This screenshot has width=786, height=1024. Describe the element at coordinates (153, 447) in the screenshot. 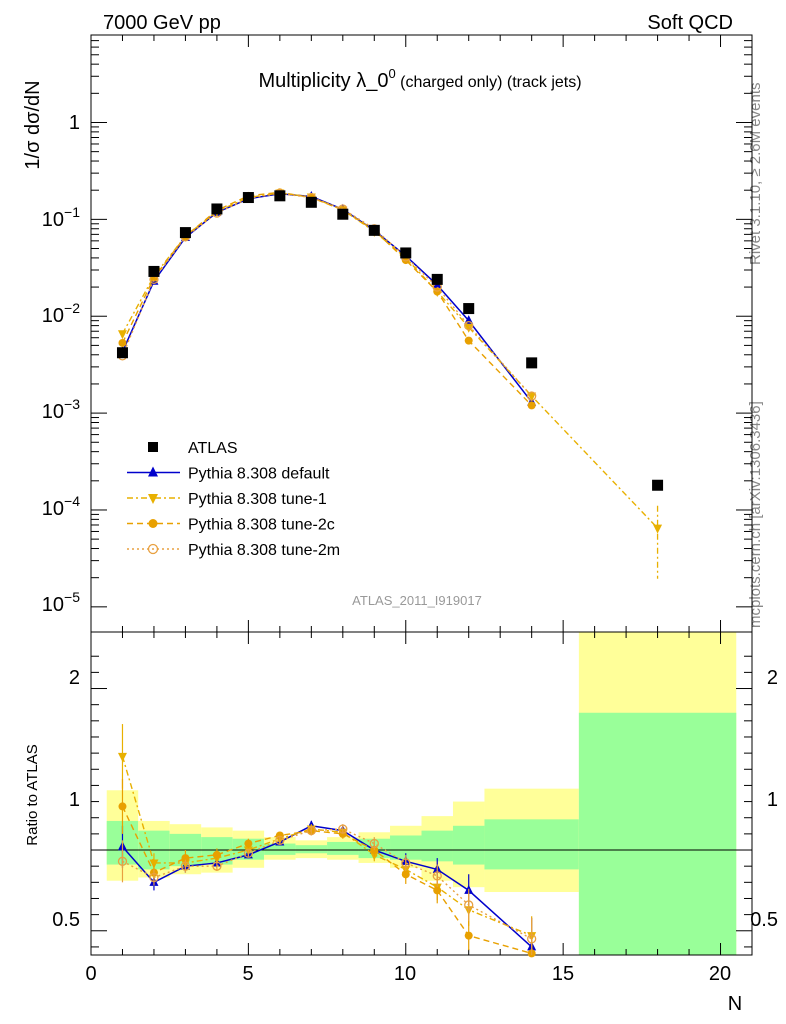

I see `legend-marker-atlas` at that location.